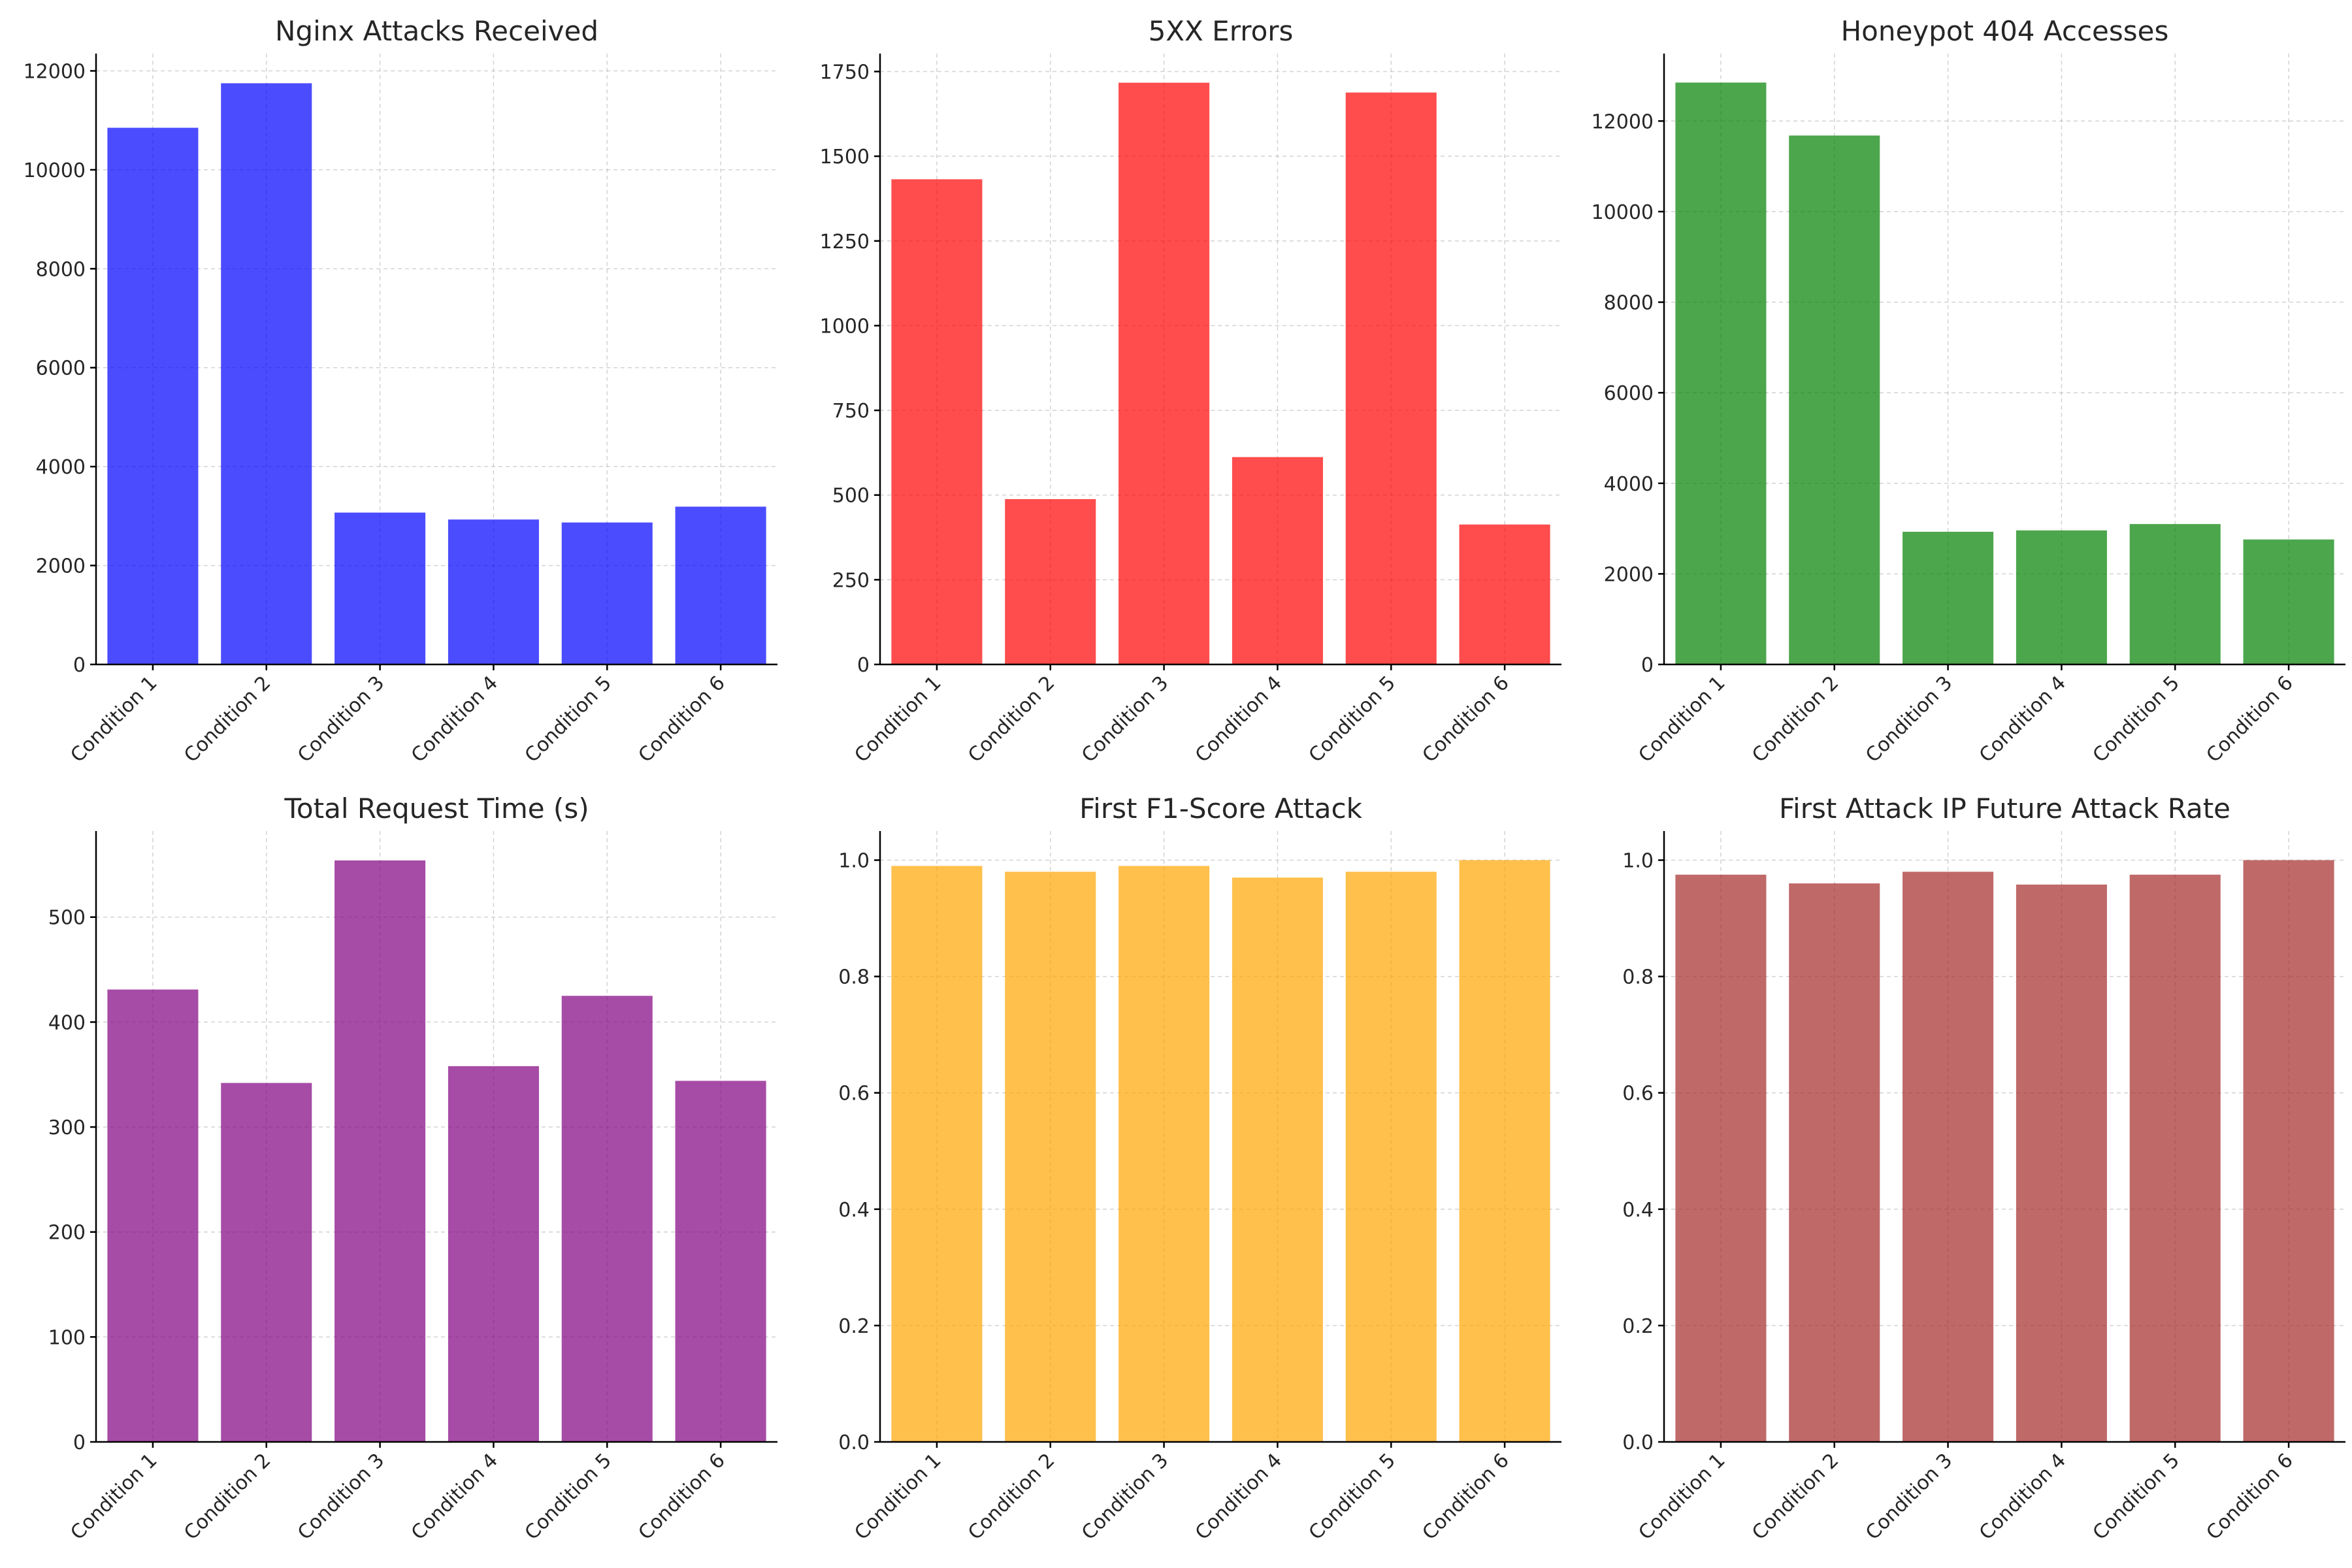  What do you see at coordinates (2005, 31) in the screenshot?
I see `chart-title: Honeypot 404 Accesses` at bounding box center [2005, 31].